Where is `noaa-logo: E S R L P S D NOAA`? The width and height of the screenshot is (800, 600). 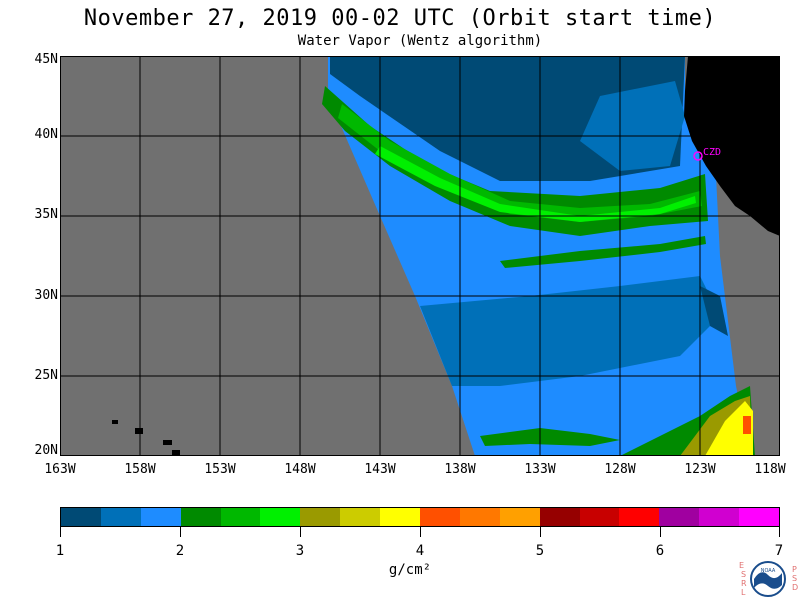 noaa-logo: E S R L P S D NOAA is located at coordinates (768, 579).